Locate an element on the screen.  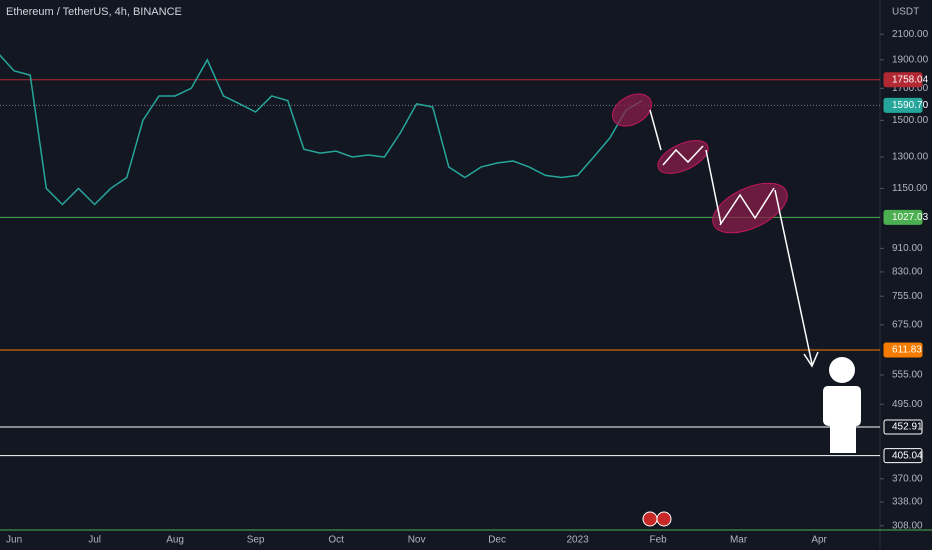
level-label: 1027.03 is located at coordinates (910, 217).